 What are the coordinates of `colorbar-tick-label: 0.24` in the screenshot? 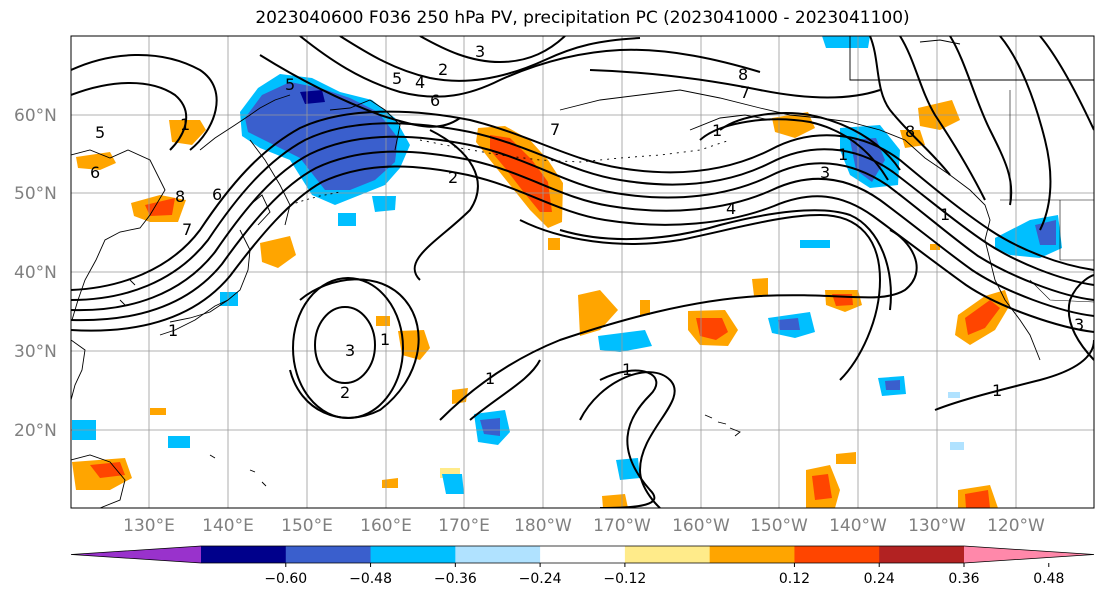 It's located at (879, 579).